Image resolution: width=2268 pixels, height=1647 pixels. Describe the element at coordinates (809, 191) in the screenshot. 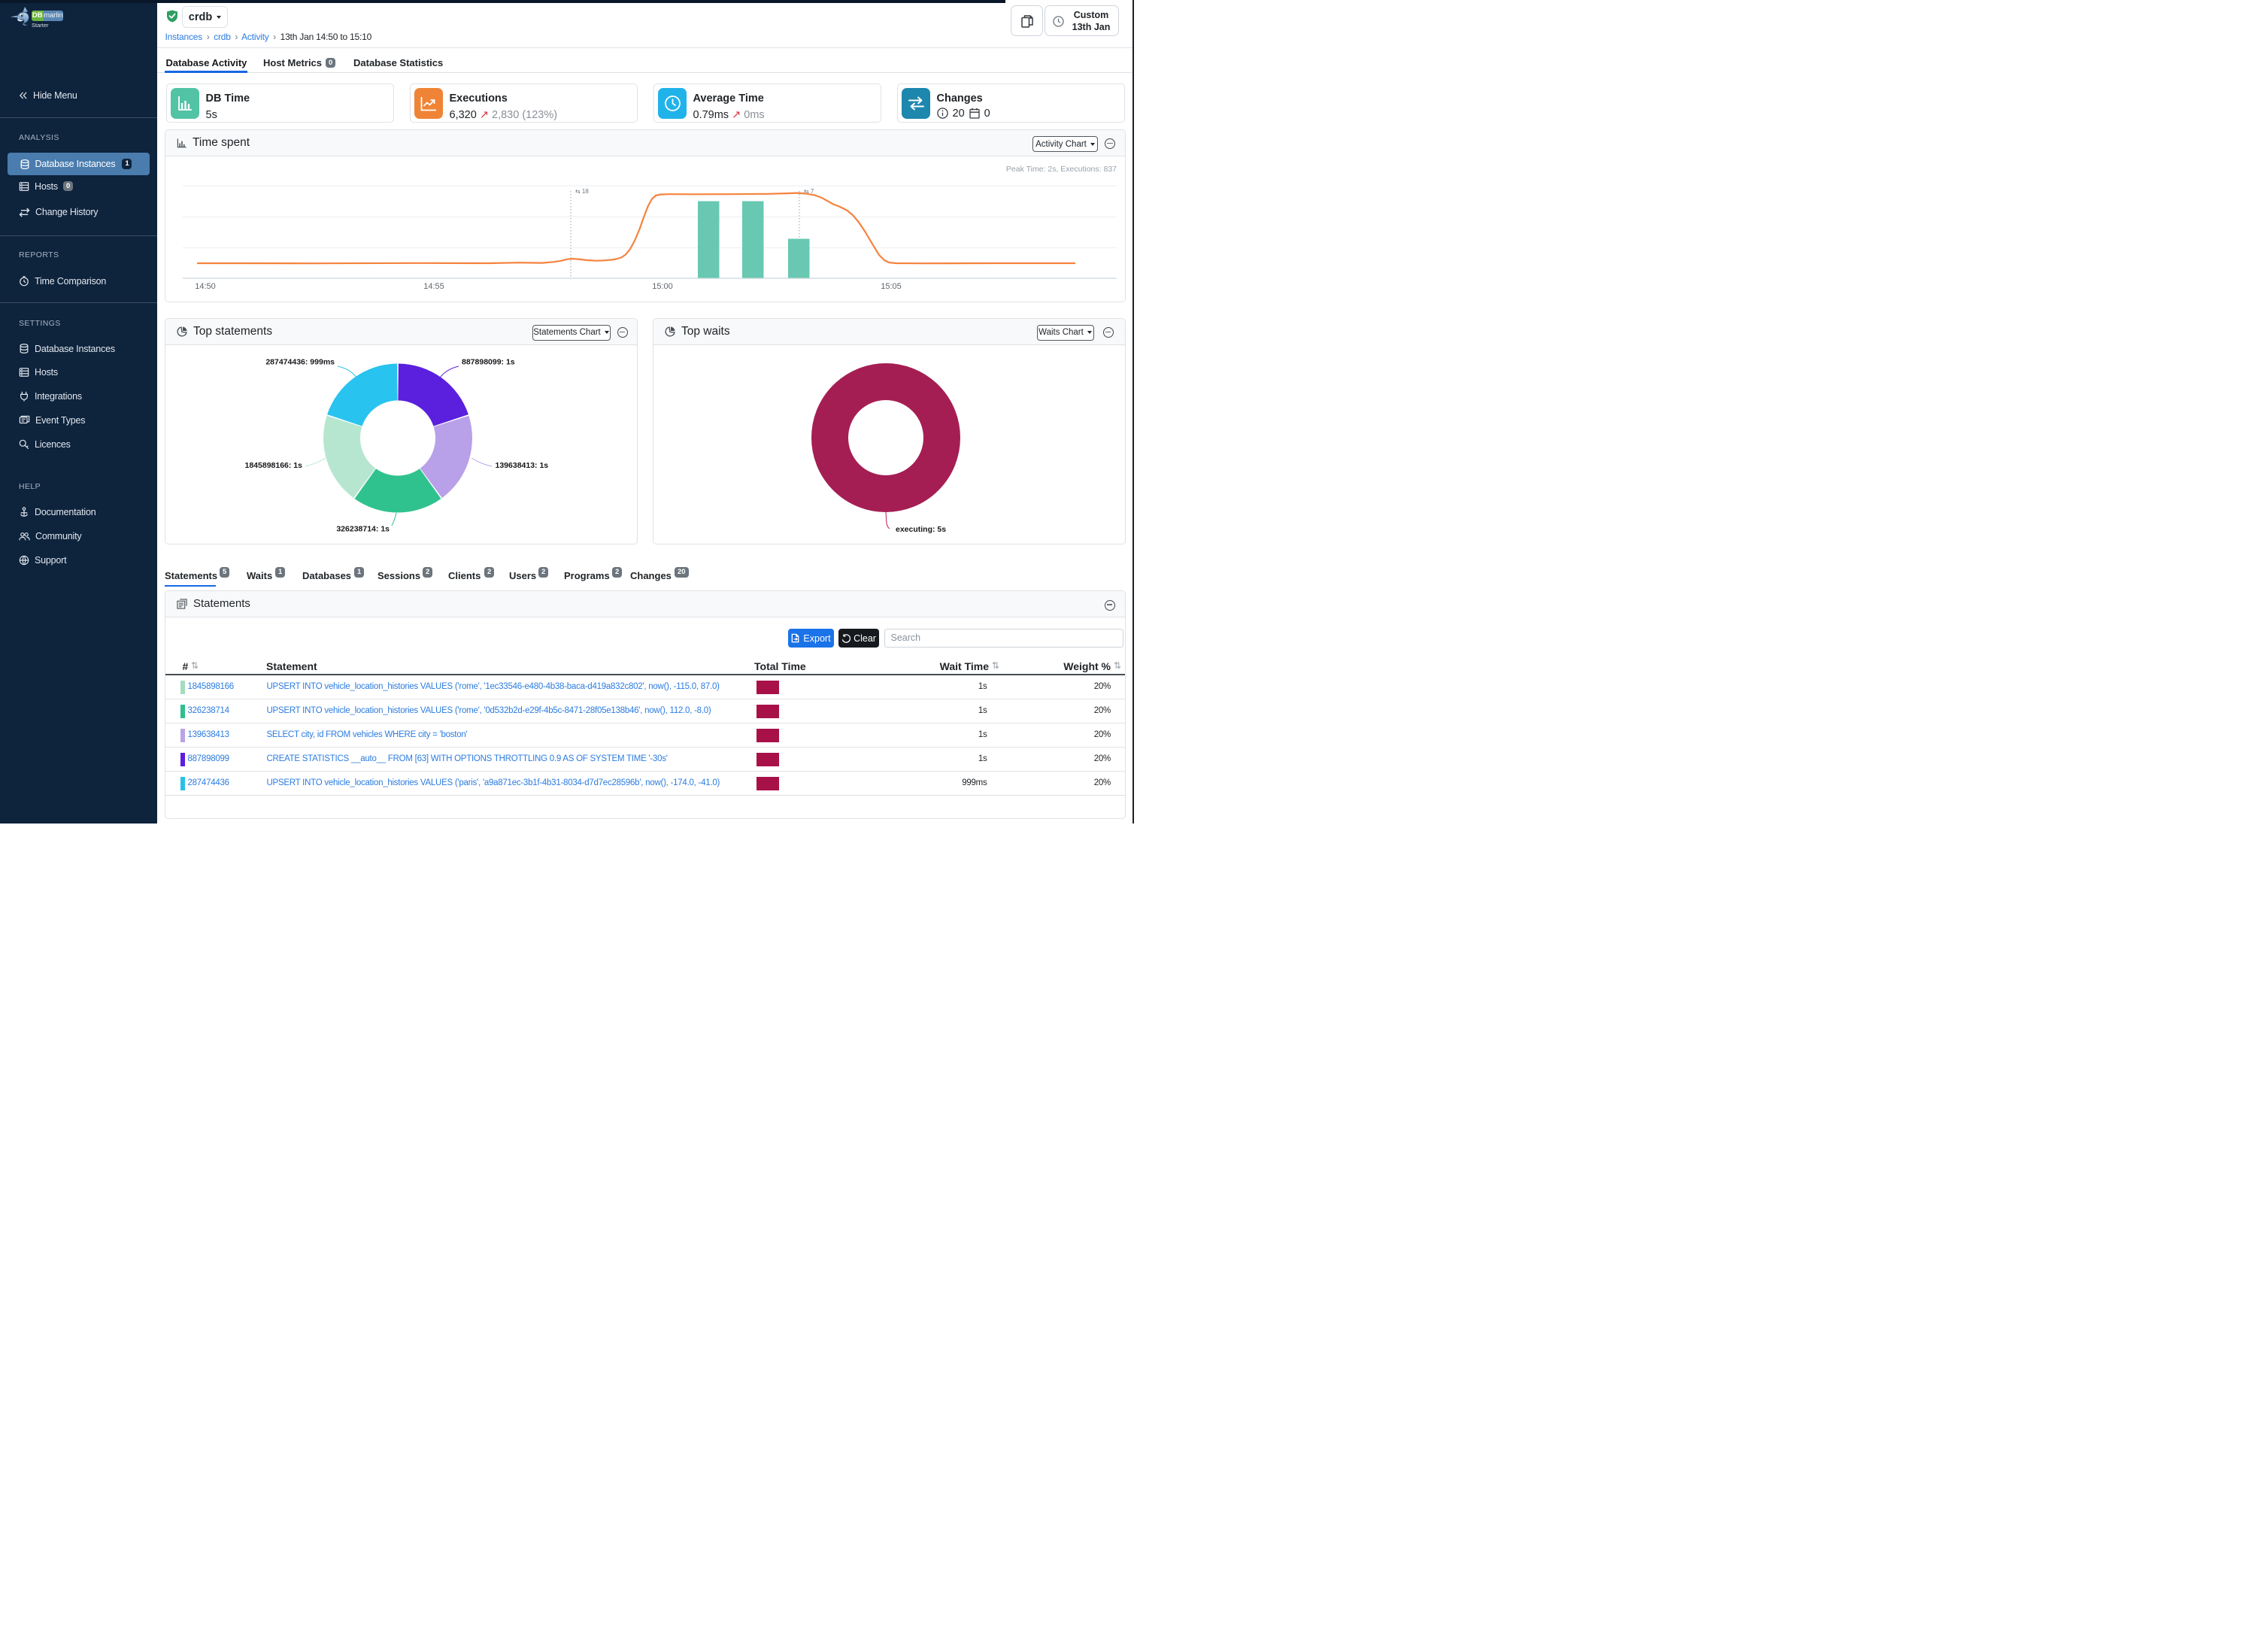

I see `svg-text: ⇆ 7` at that location.